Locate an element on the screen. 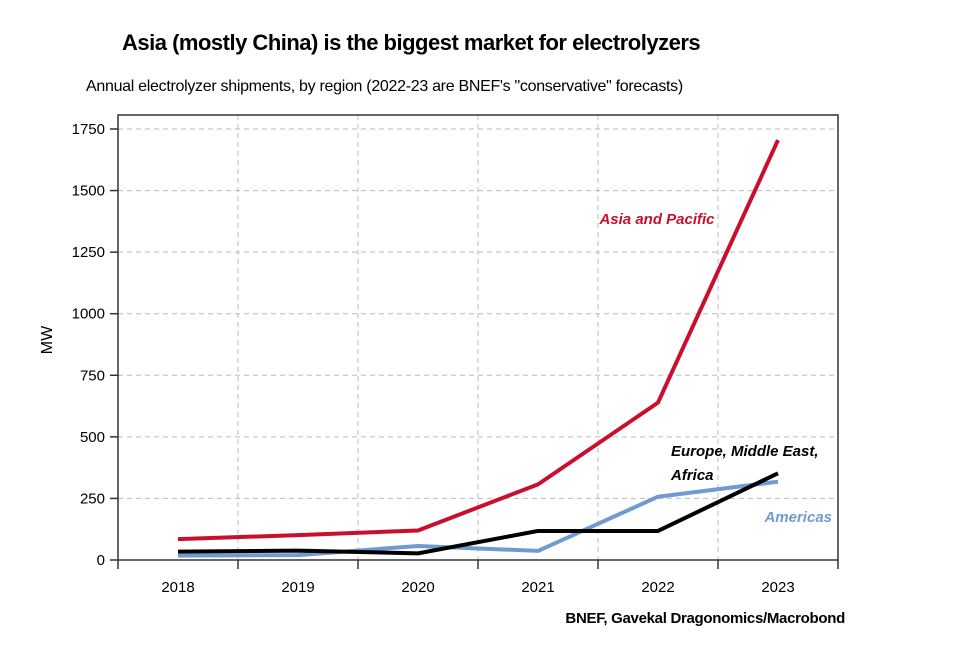  x-tick-label: 2023 is located at coordinates (777, 587).